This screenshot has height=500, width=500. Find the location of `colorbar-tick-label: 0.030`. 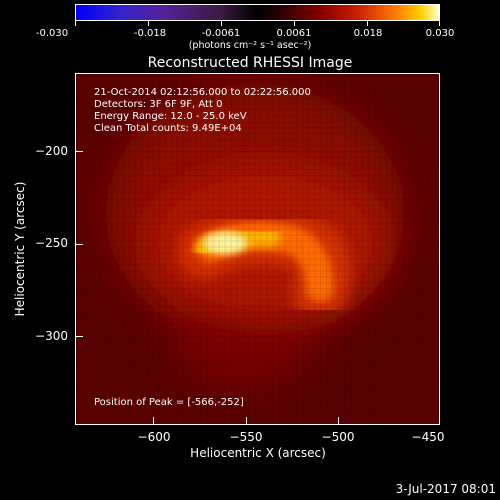

colorbar-tick-label: 0.030 is located at coordinates (440, 33).